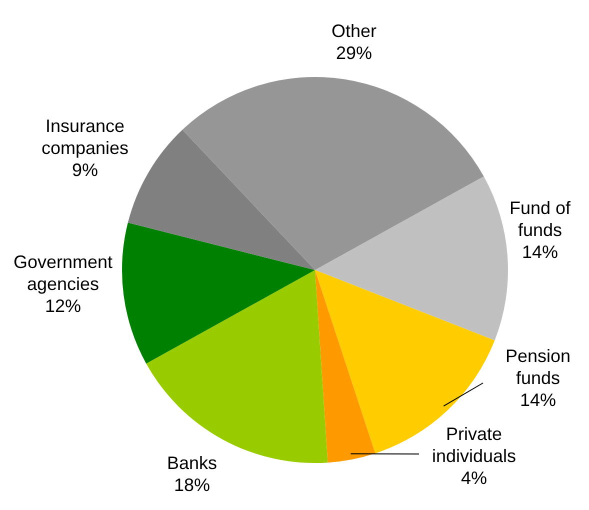 This screenshot has height=510, width=589. What do you see at coordinates (474, 445) in the screenshot?
I see `slice-label: Private individuals` at bounding box center [474, 445].